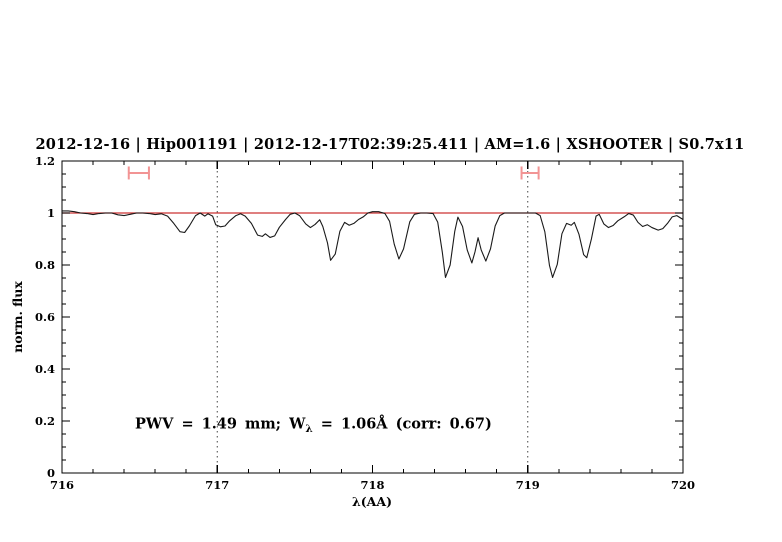  Describe the element at coordinates (528, 485) in the screenshot. I see `x-tick-label-719: 719` at that location.